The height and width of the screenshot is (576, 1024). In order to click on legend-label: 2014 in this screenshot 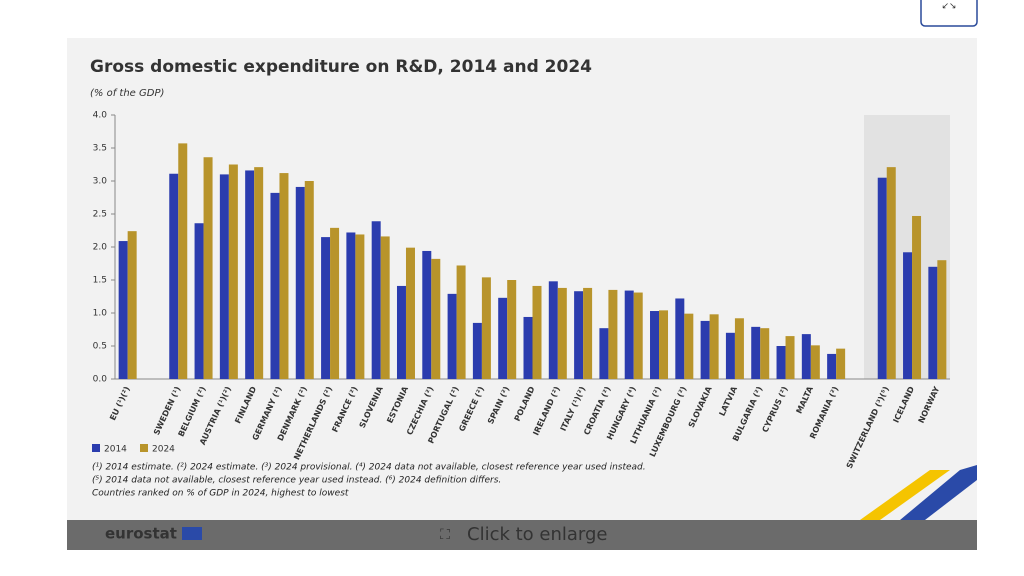, I will do `click(115, 450)`.